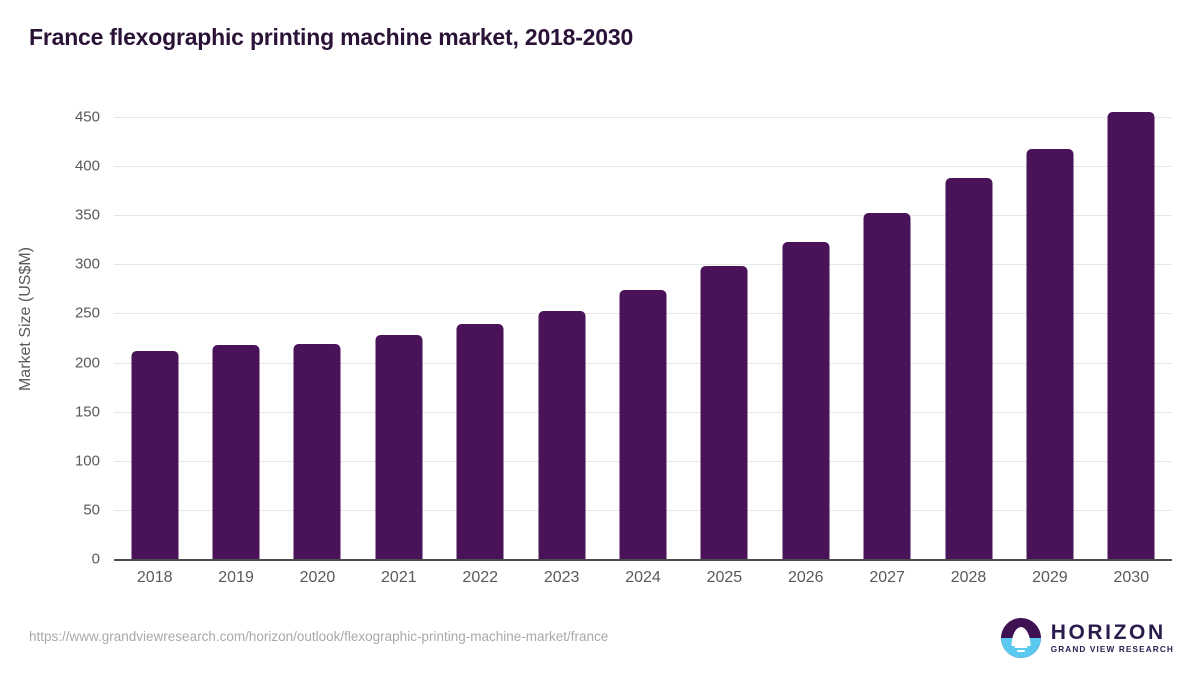 Image resolution: width=1200 pixels, height=675 pixels. Describe the element at coordinates (87, 412) in the screenshot. I see `y-axis-tick-label: 150` at that location.